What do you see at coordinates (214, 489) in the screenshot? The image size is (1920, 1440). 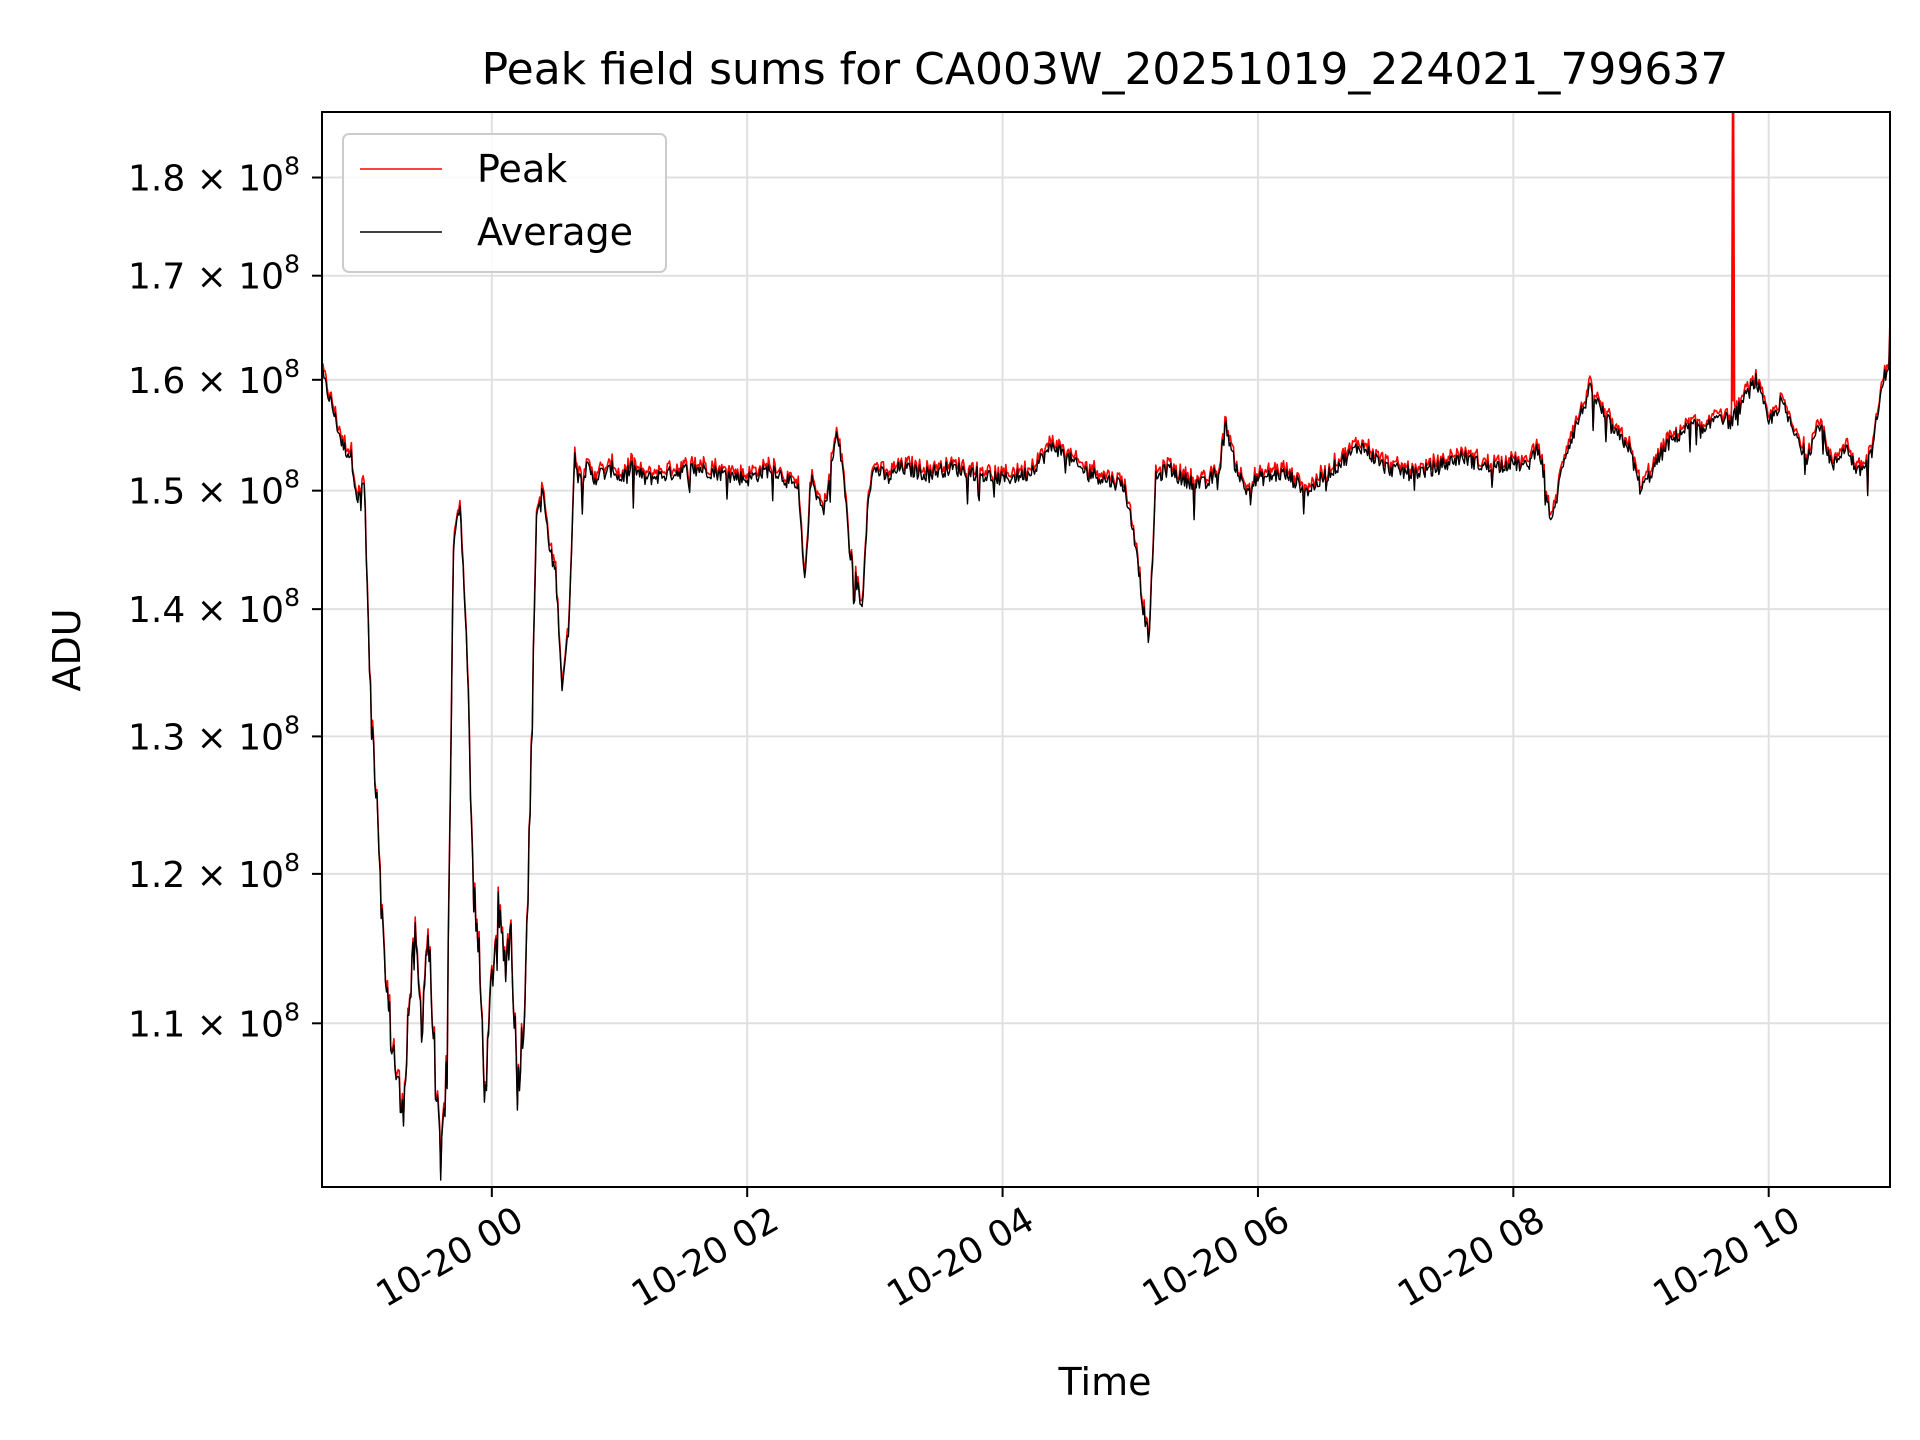 I see `y-tick-label: 1.5 × 108` at bounding box center [214, 489].